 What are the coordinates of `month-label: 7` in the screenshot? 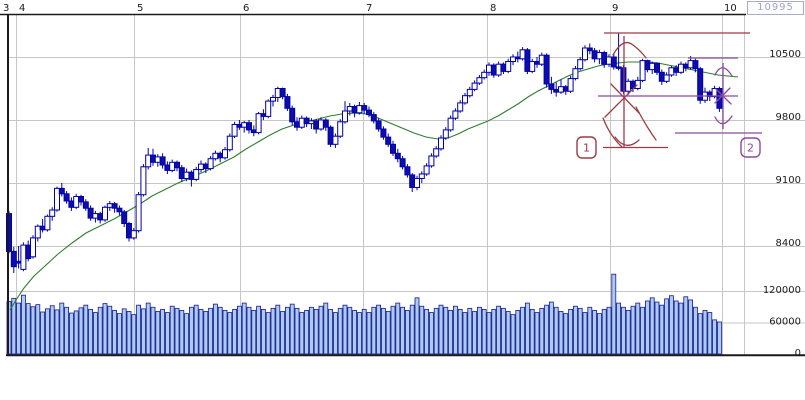 It's located at (369, 8).